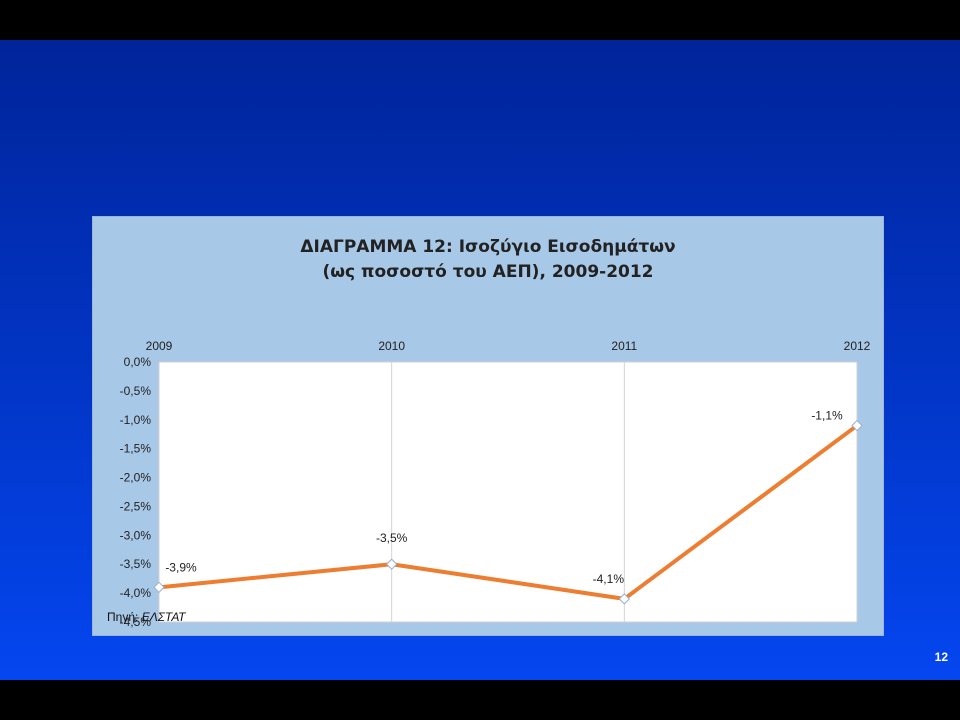 The image size is (960, 720). What do you see at coordinates (136, 622) in the screenshot?
I see `y-tick-label: -4,5%` at bounding box center [136, 622].